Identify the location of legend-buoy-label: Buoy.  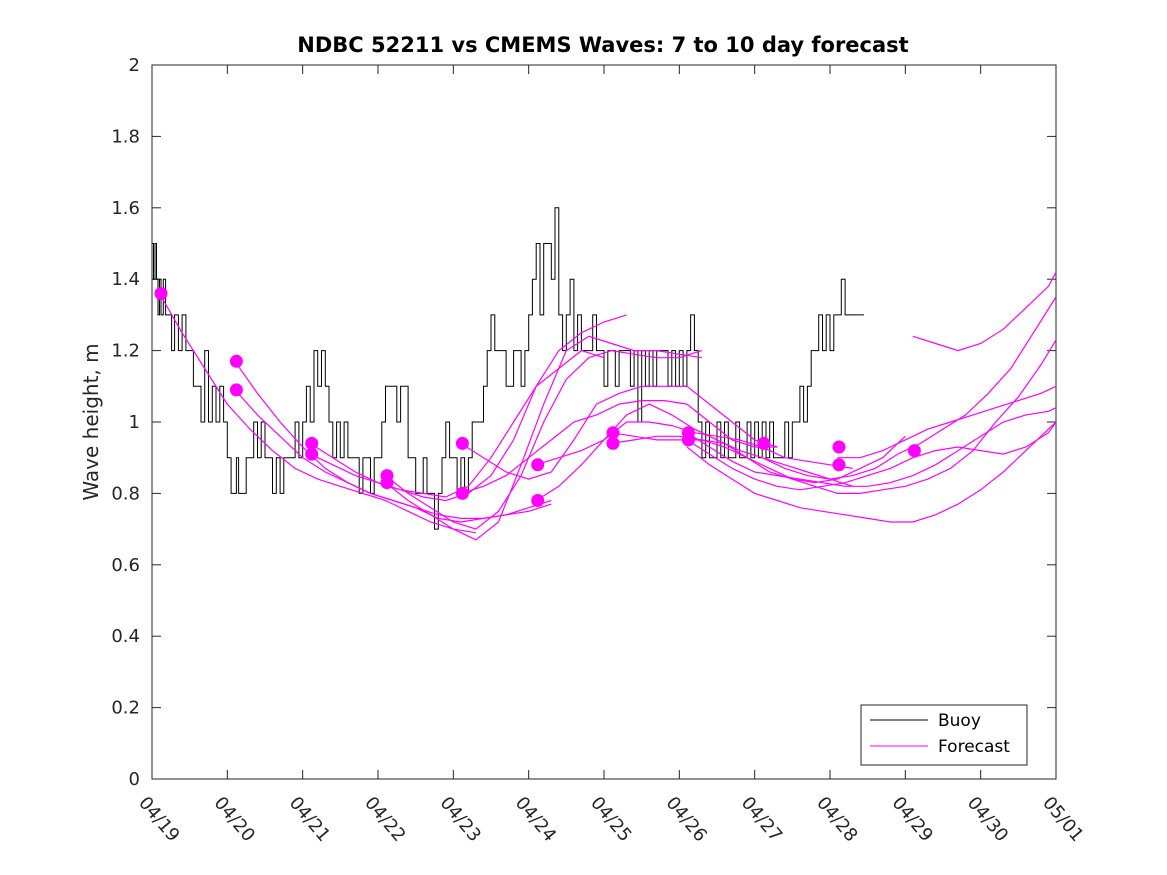
(959, 721).